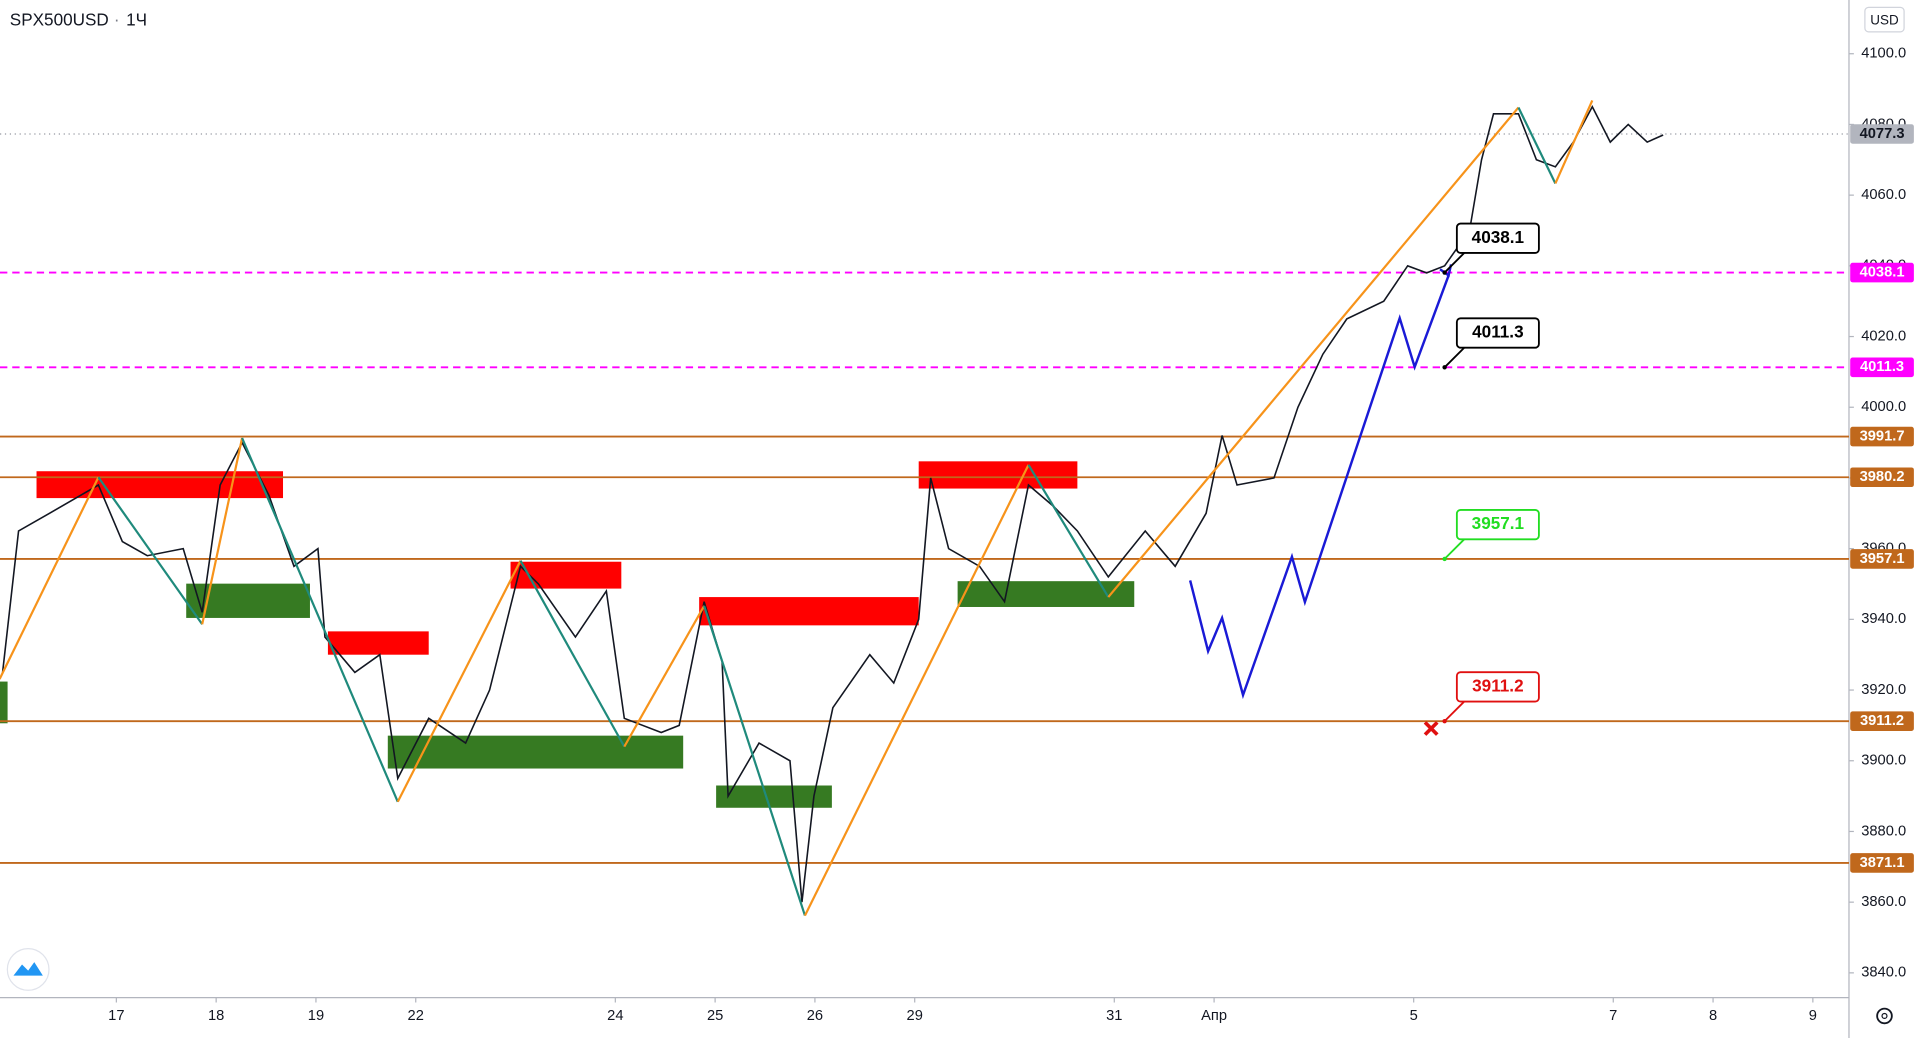 Image resolution: width=1920 pixels, height=1038 pixels. I want to click on y-tick-label: 4060.0, so click(1883, 195).